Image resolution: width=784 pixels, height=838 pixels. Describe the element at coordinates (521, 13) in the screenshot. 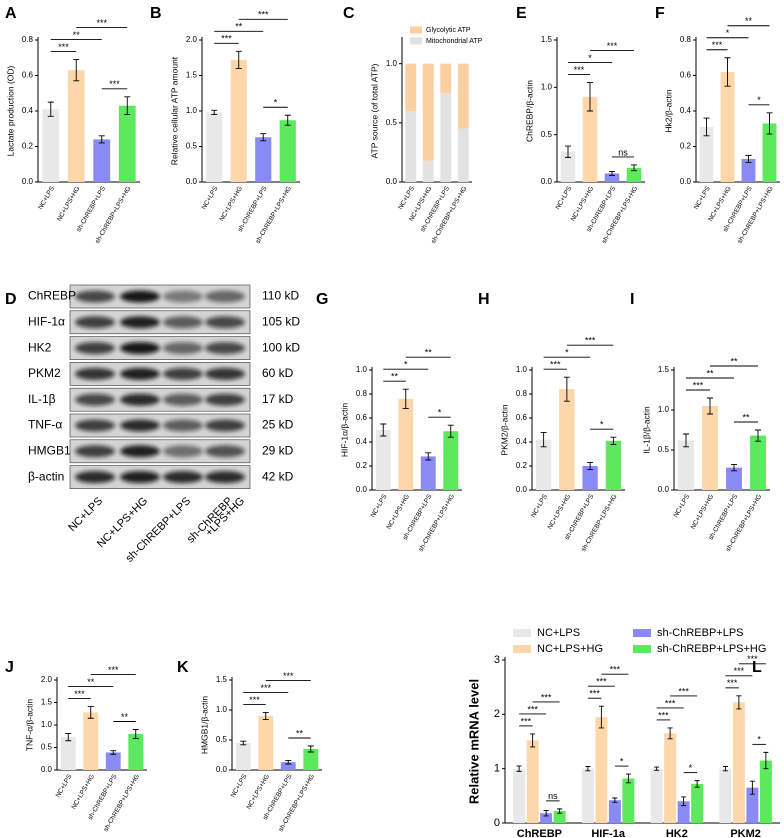

I see `panel-letter: E` at that location.